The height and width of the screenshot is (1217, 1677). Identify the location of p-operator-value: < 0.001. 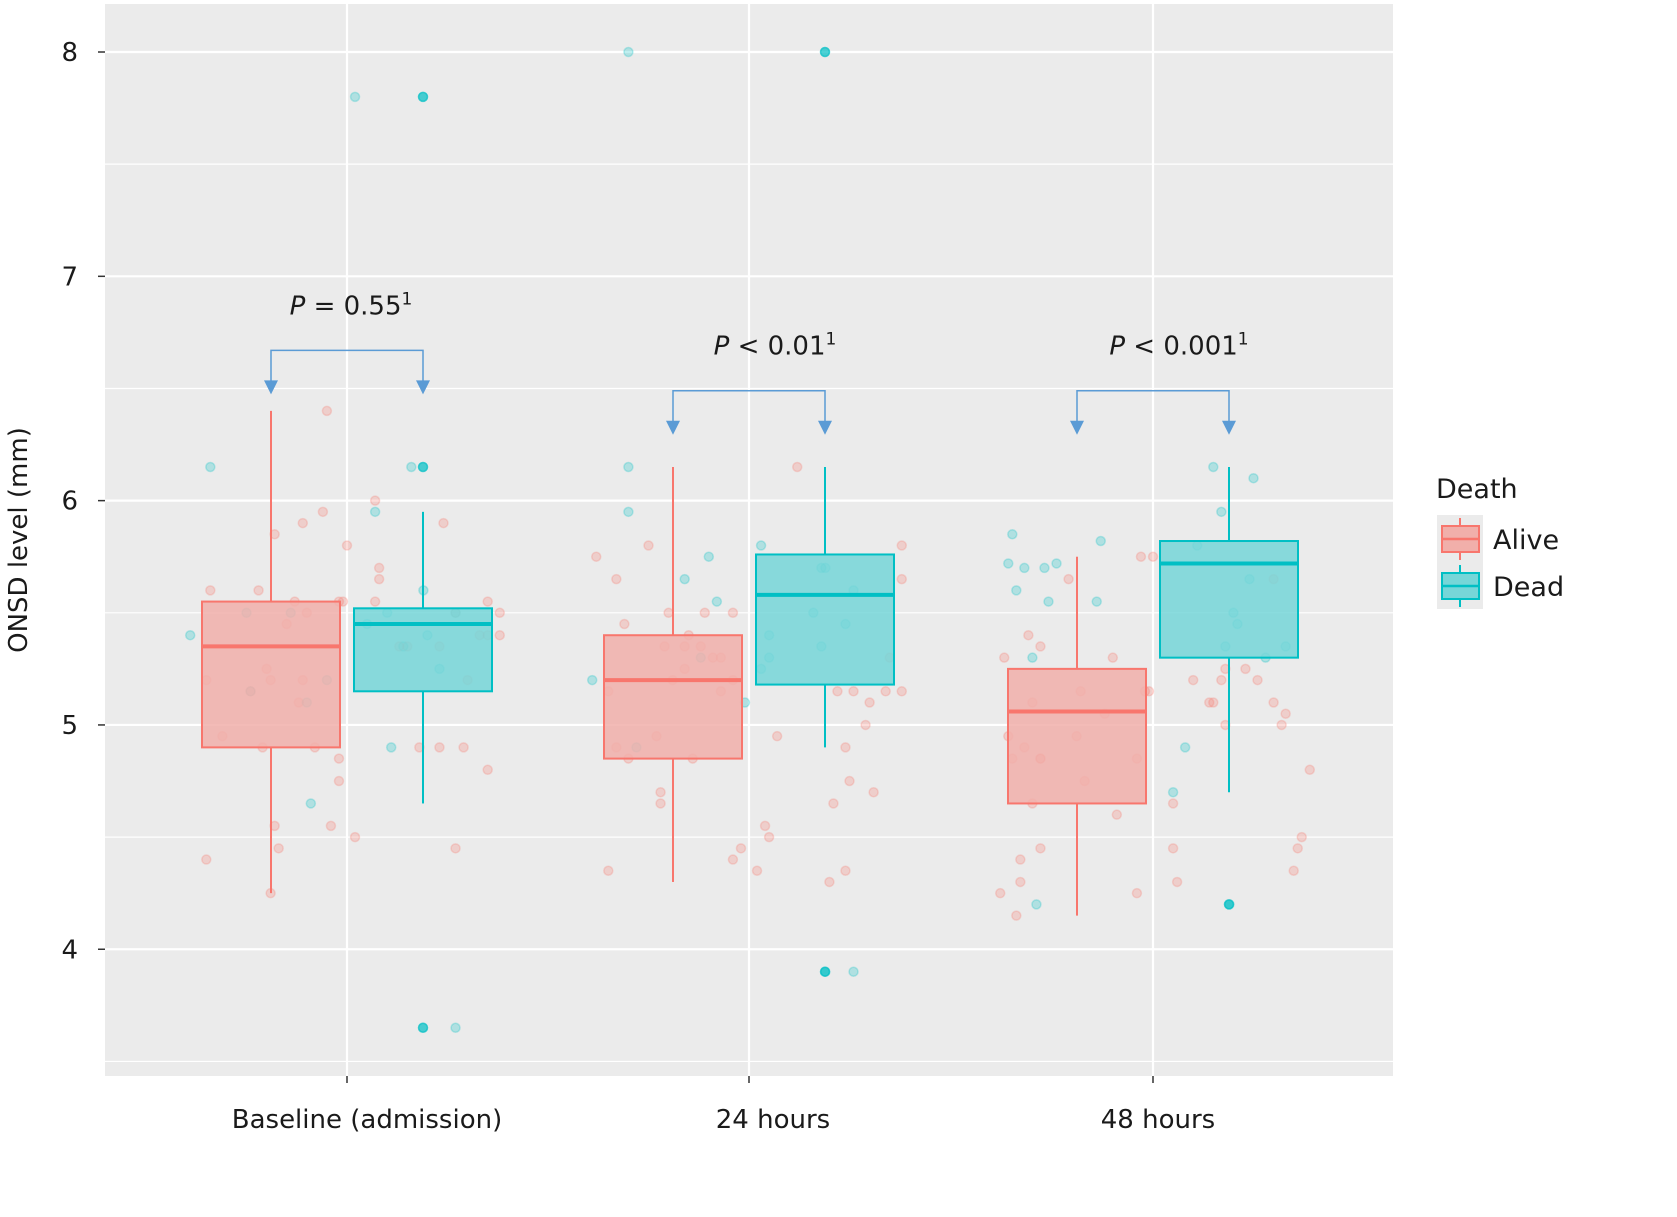
(1181, 347).